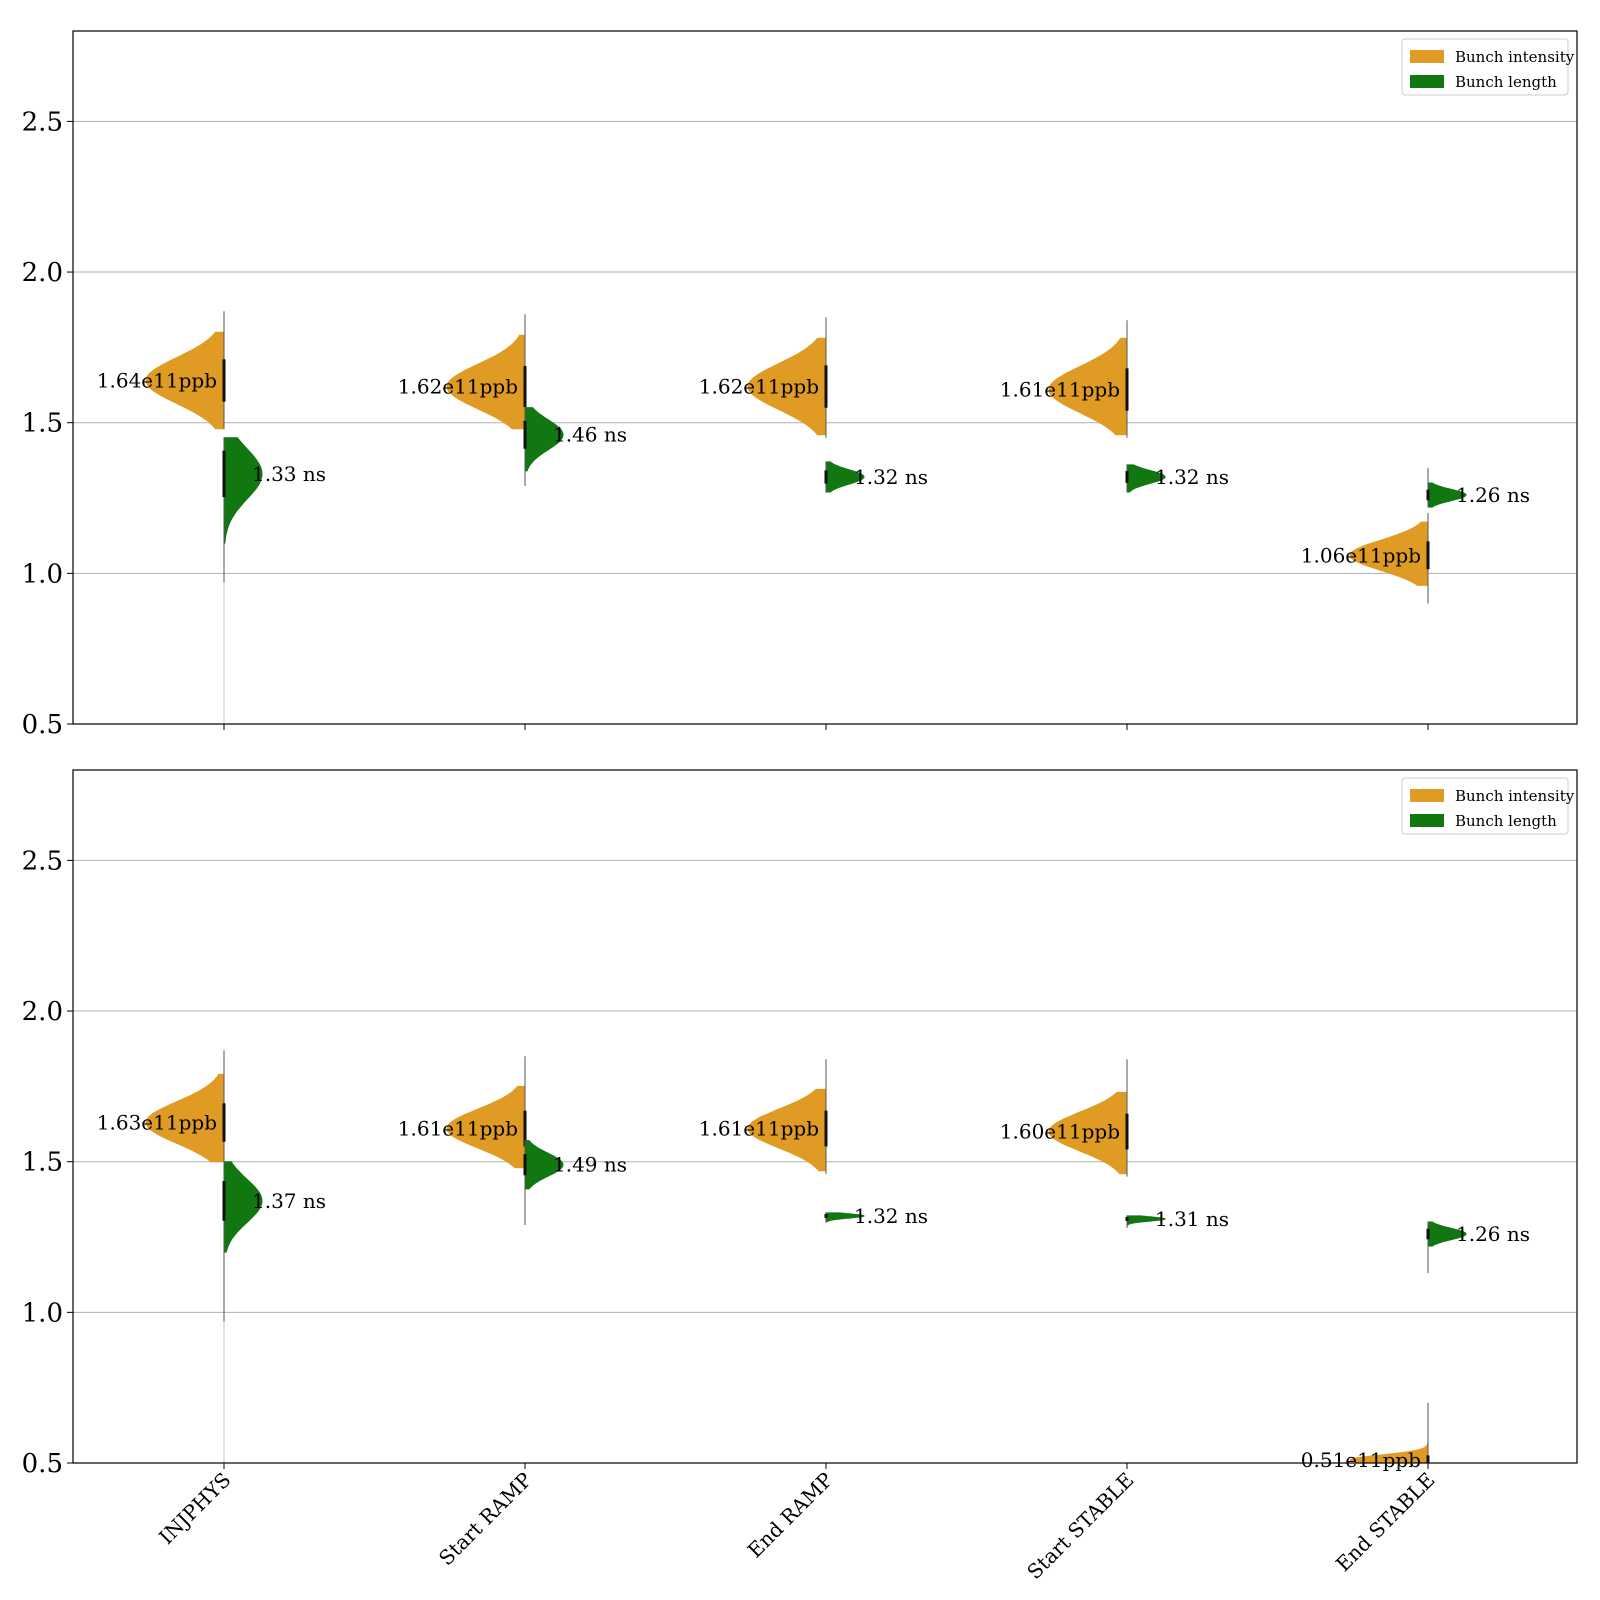  Describe the element at coordinates (485, 1519) in the screenshot. I see `x-category-label-1: Start RAMP` at that location.